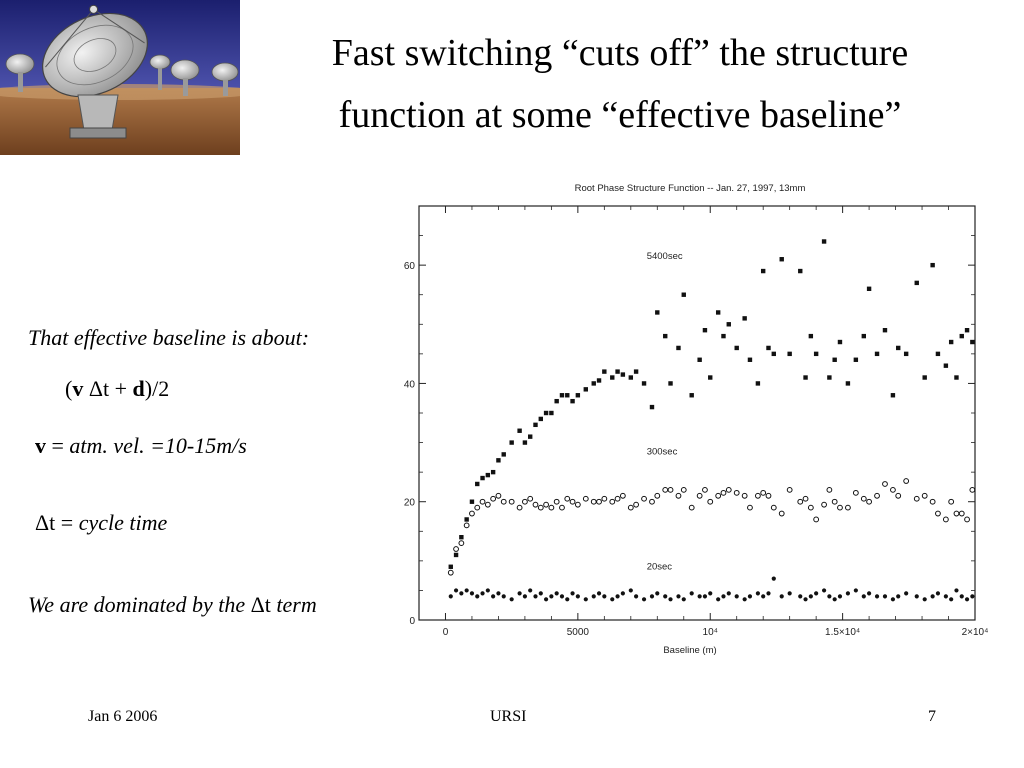 The image size is (1024, 768). Describe the element at coordinates (40, 445) in the screenshot. I see `vdef-v: v` at that location.